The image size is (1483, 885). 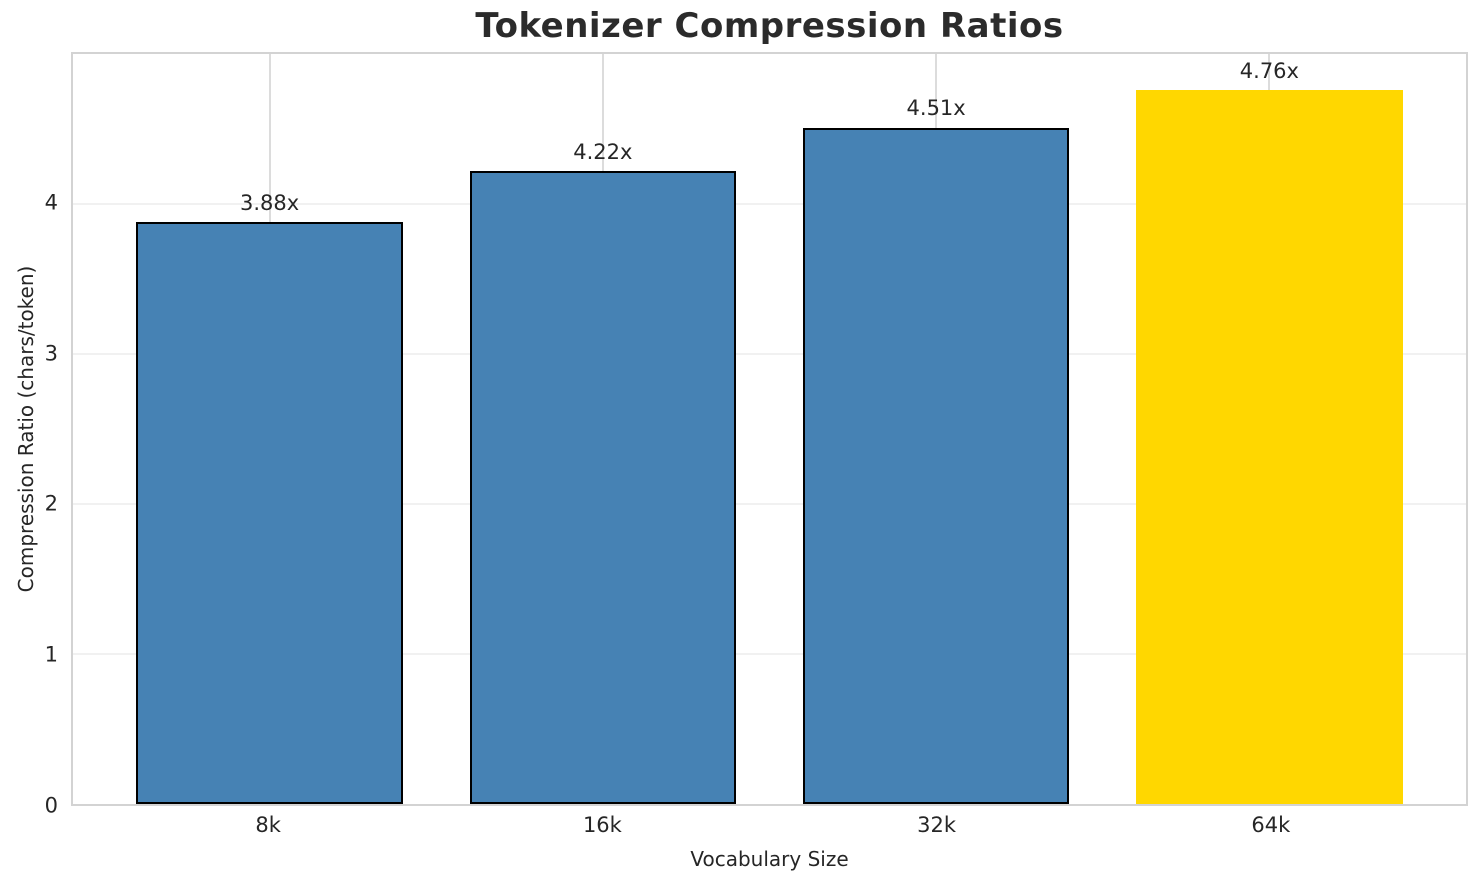 What do you see at coordinates (936, 108) in the screenshot?
I see `bar-value-label: 4.51x` at bounding box center [936, 108].